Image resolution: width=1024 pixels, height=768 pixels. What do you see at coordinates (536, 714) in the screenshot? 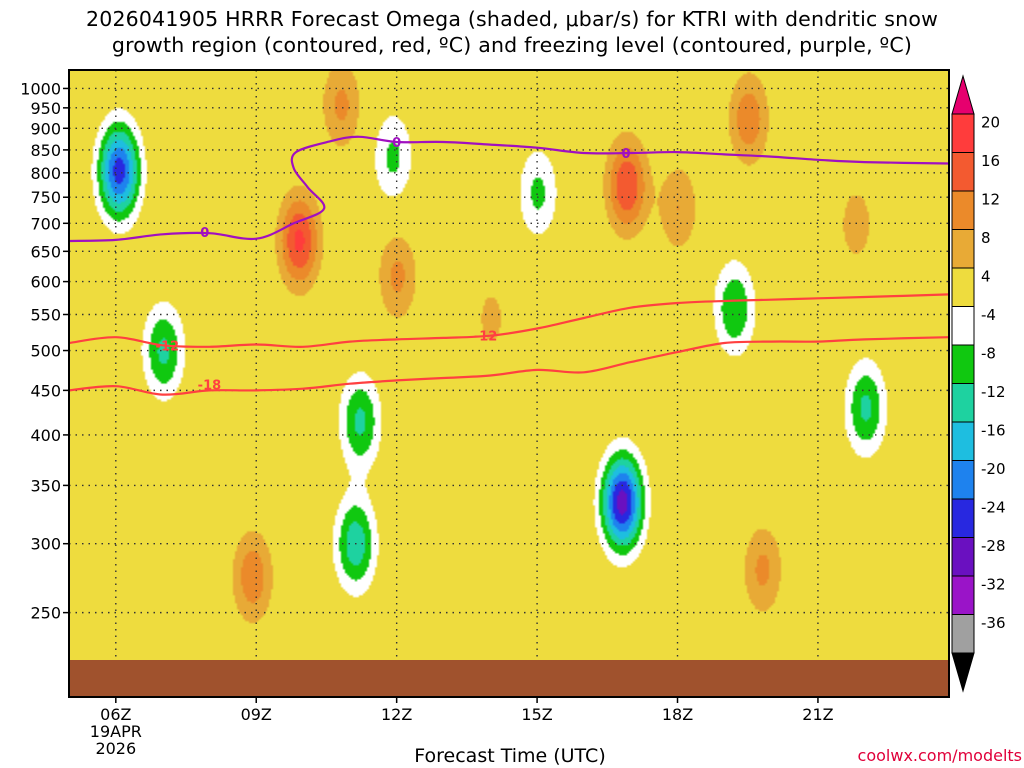
I see `x-tick-label-15Z: 15Z` at bounding box center [536, 714].